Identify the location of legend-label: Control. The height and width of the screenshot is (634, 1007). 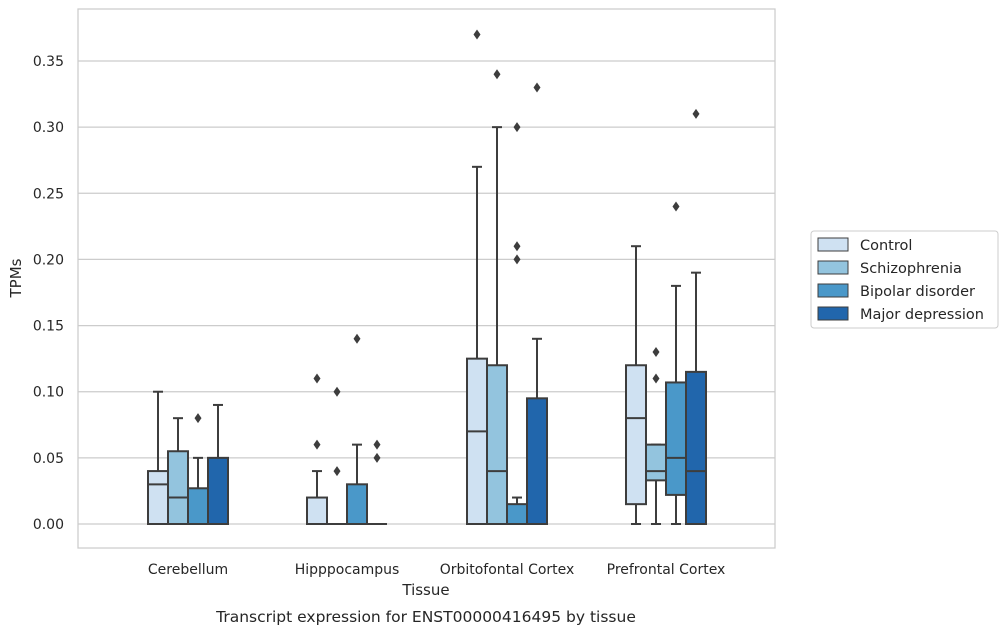
(886, 246).